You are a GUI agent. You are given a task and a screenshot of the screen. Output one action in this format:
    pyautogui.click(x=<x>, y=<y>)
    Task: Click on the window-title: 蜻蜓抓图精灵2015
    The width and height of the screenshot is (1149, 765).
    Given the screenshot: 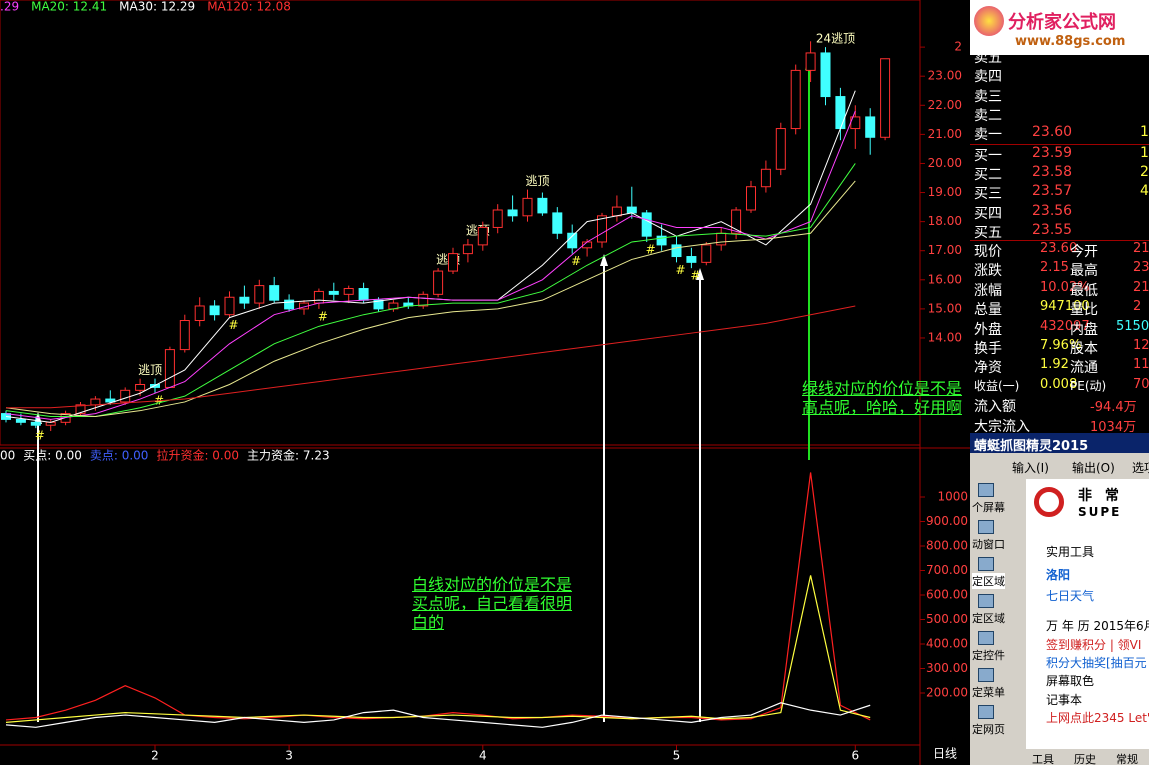 What is the action you would take?
    pyautogui.click(x=1031, y=446)
    